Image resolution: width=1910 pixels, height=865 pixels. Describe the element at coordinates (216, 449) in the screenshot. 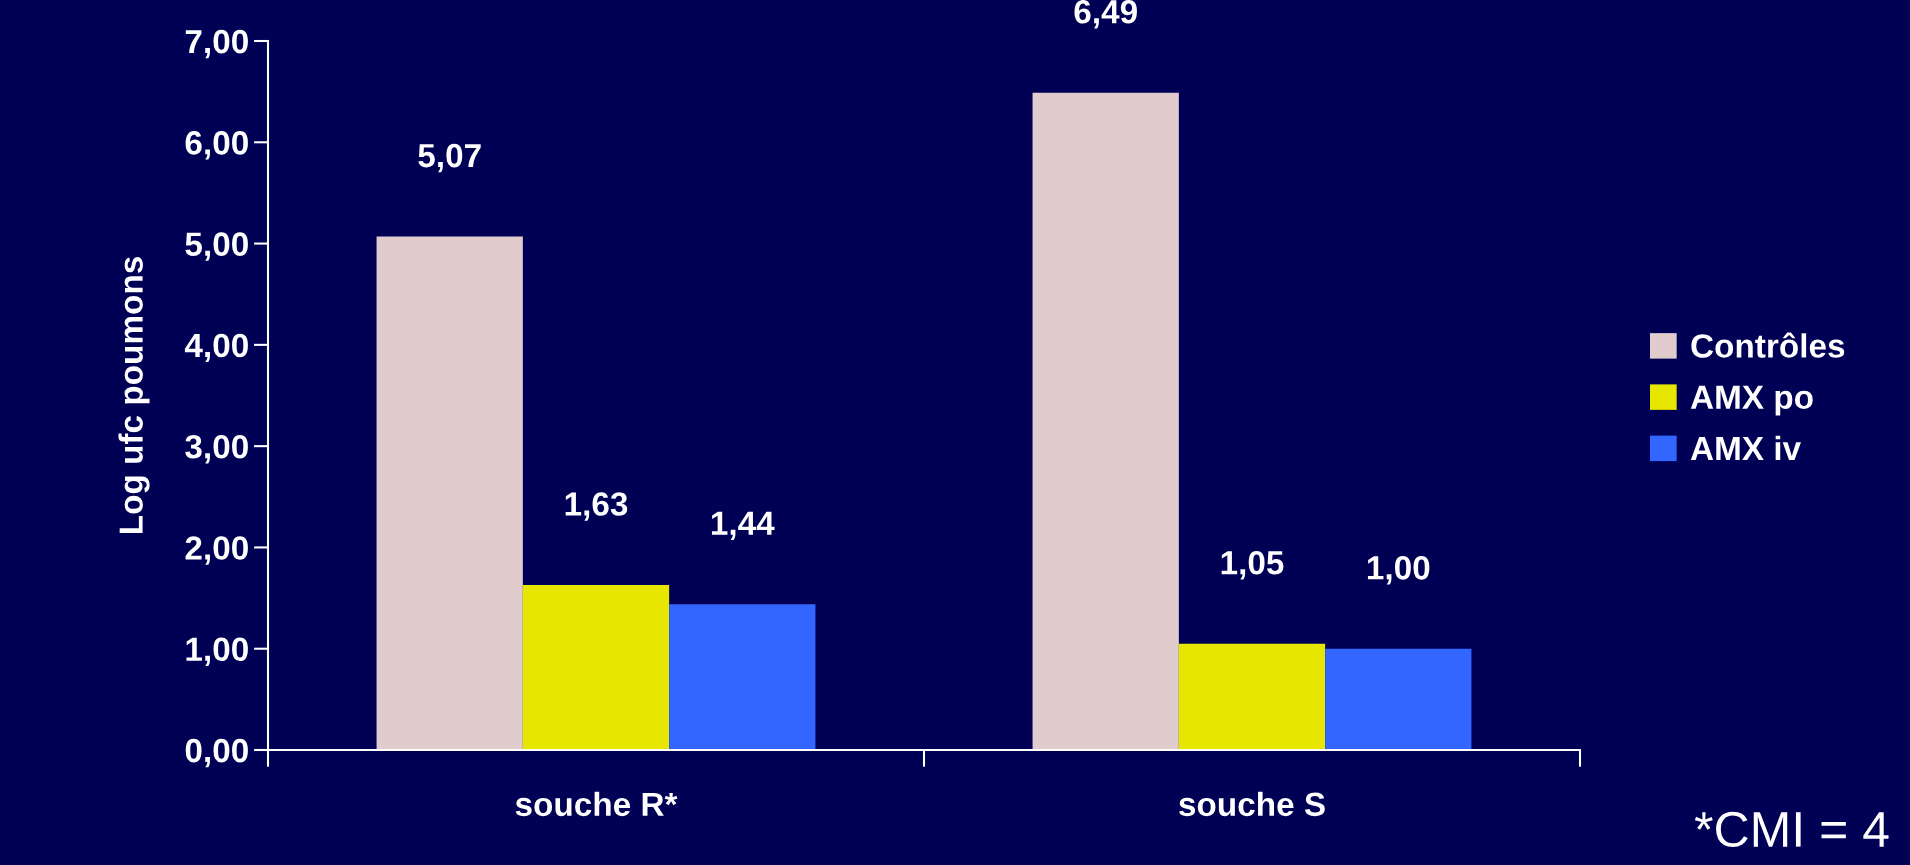

I see `y-tick-label: 3,00` at that location.